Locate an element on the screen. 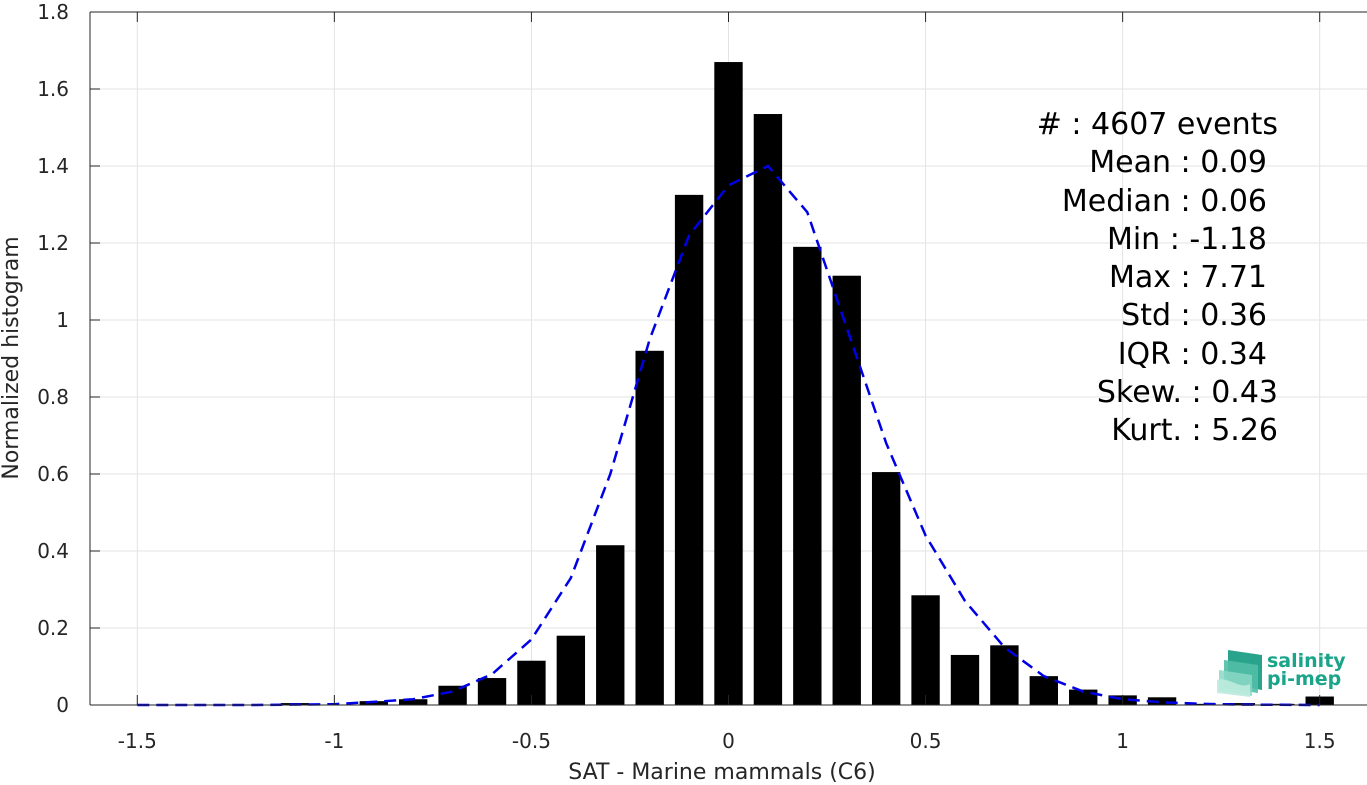  x-axis-title: SAT - Marine mammals (C6) is located at coordinates (722, 772).